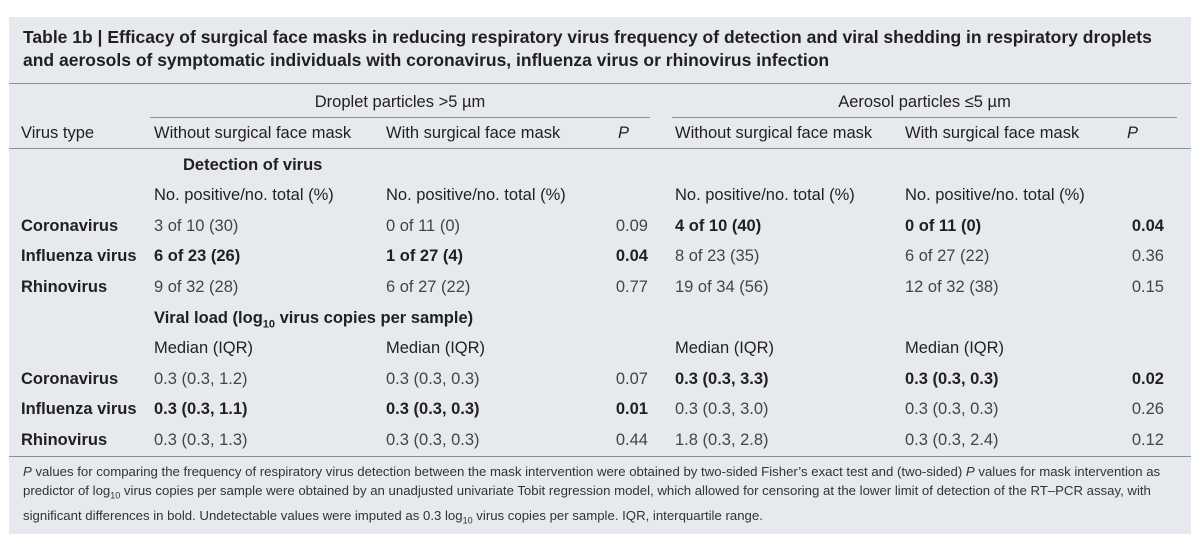 This screenshot has height=548, width=1200. Describe the element at coordinates (196, 287) in the screenshot. I see `table-cell: 9 of 32 (28)` at that location.